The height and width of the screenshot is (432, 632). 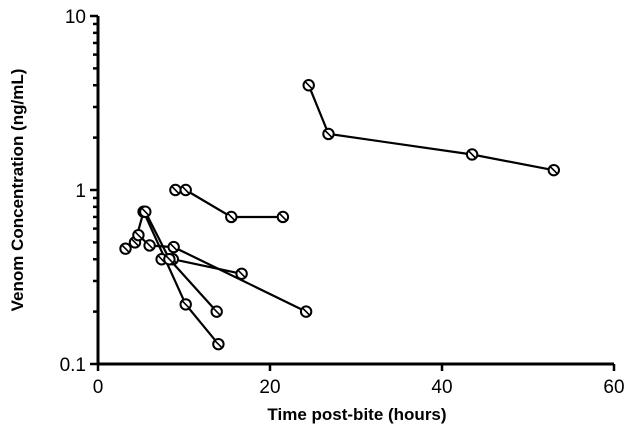 What do you see at coordinates (73, 365) in the screenshot?
I see `y-tick-label: 0.1` at bounding box center [73, 365].